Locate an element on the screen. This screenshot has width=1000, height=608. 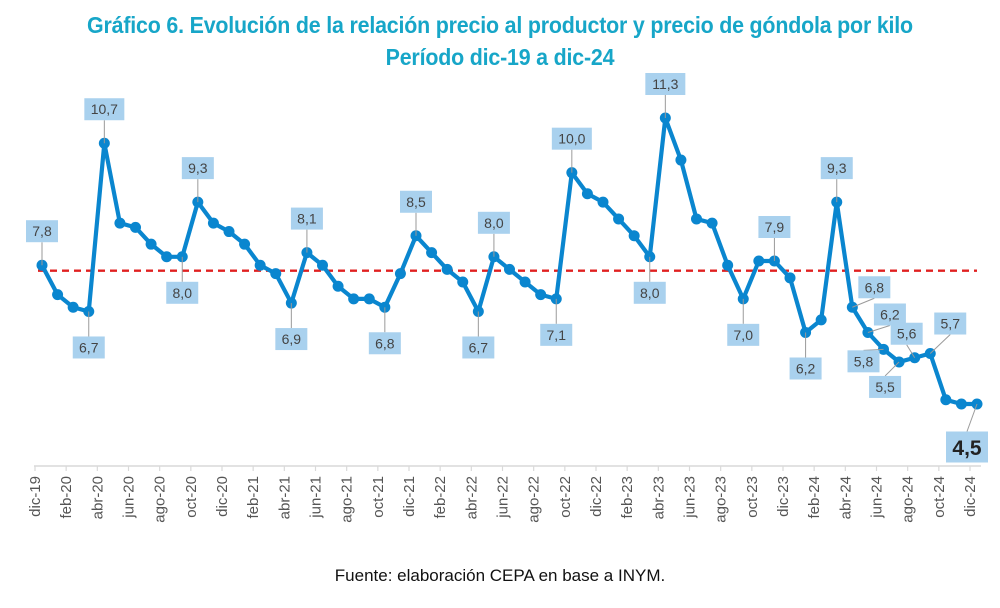
x-tick-label: oct-24 is located at coordinates (939, 497).